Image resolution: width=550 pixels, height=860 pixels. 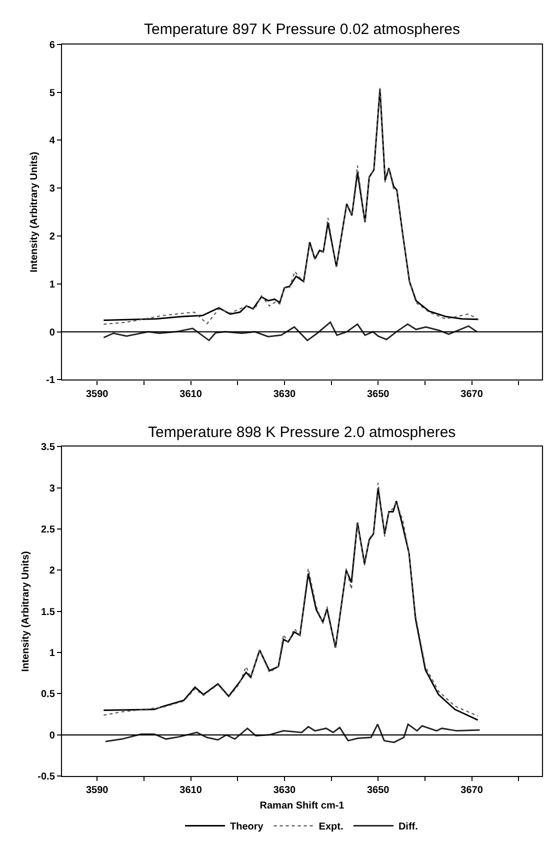 I want to click on y-tick-label: 2.5, so click(x=48, y=530).